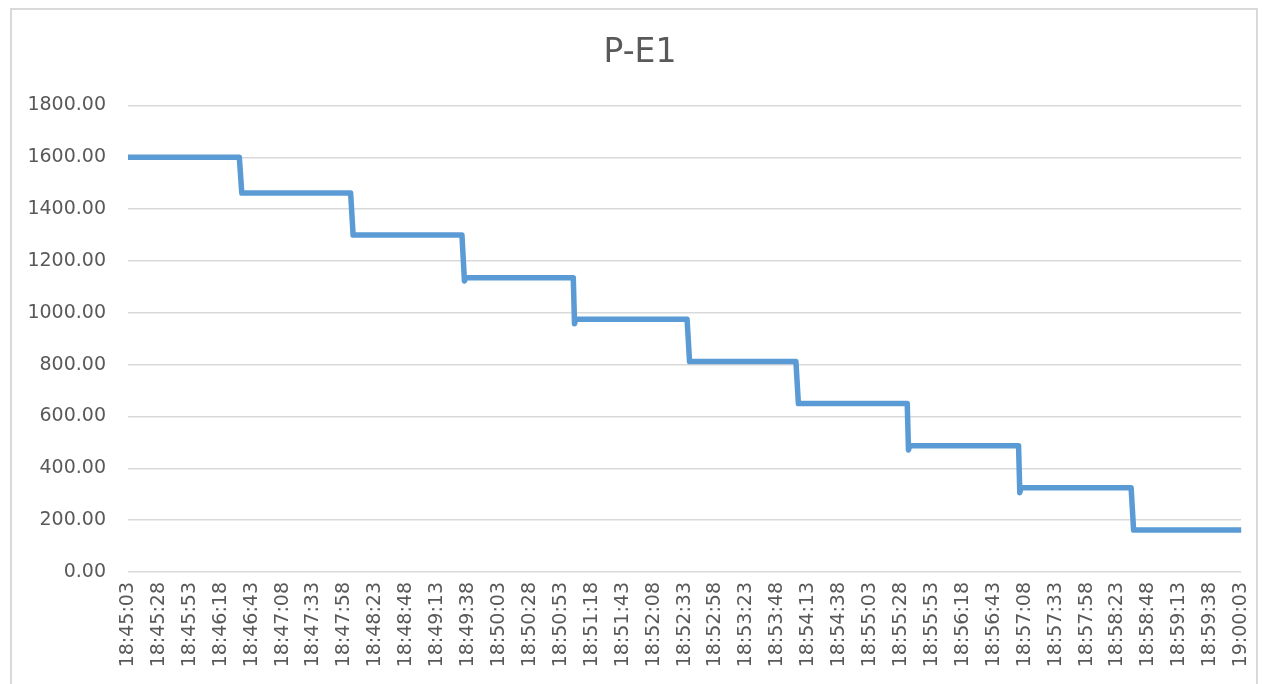 The image size is (1274, 684). I want to click on x-tick-label: 18:58:48, so click(1146, 625).